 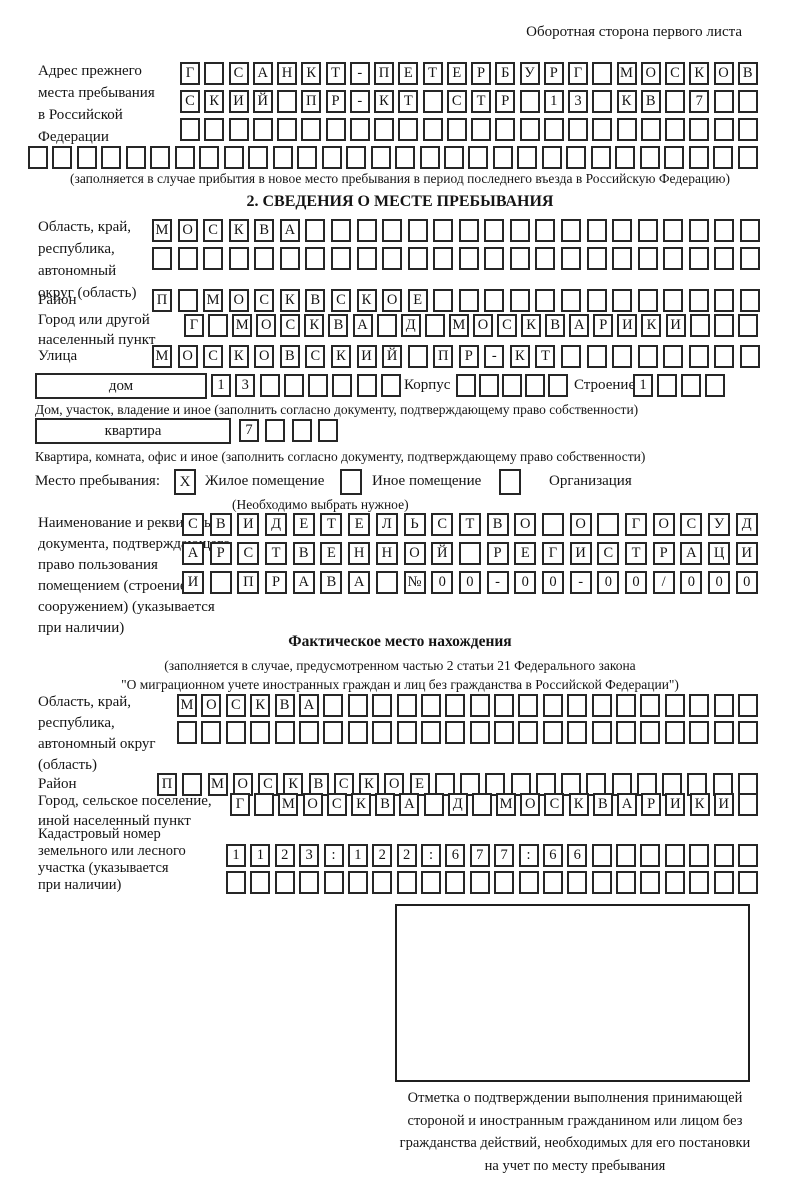 What do you see at coordinates (457, 804) in the screenshot?
I see `char-cell: Д` at bounding box center [457, 804].